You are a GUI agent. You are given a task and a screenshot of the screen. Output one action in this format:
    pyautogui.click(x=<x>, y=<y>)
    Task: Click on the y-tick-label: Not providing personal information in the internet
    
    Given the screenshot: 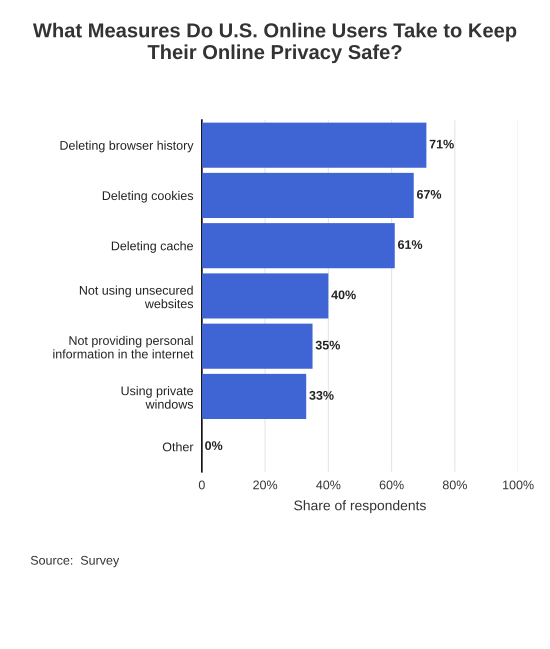 What is the action you would take?
    pyautogui.click(x=123, y=347)
    